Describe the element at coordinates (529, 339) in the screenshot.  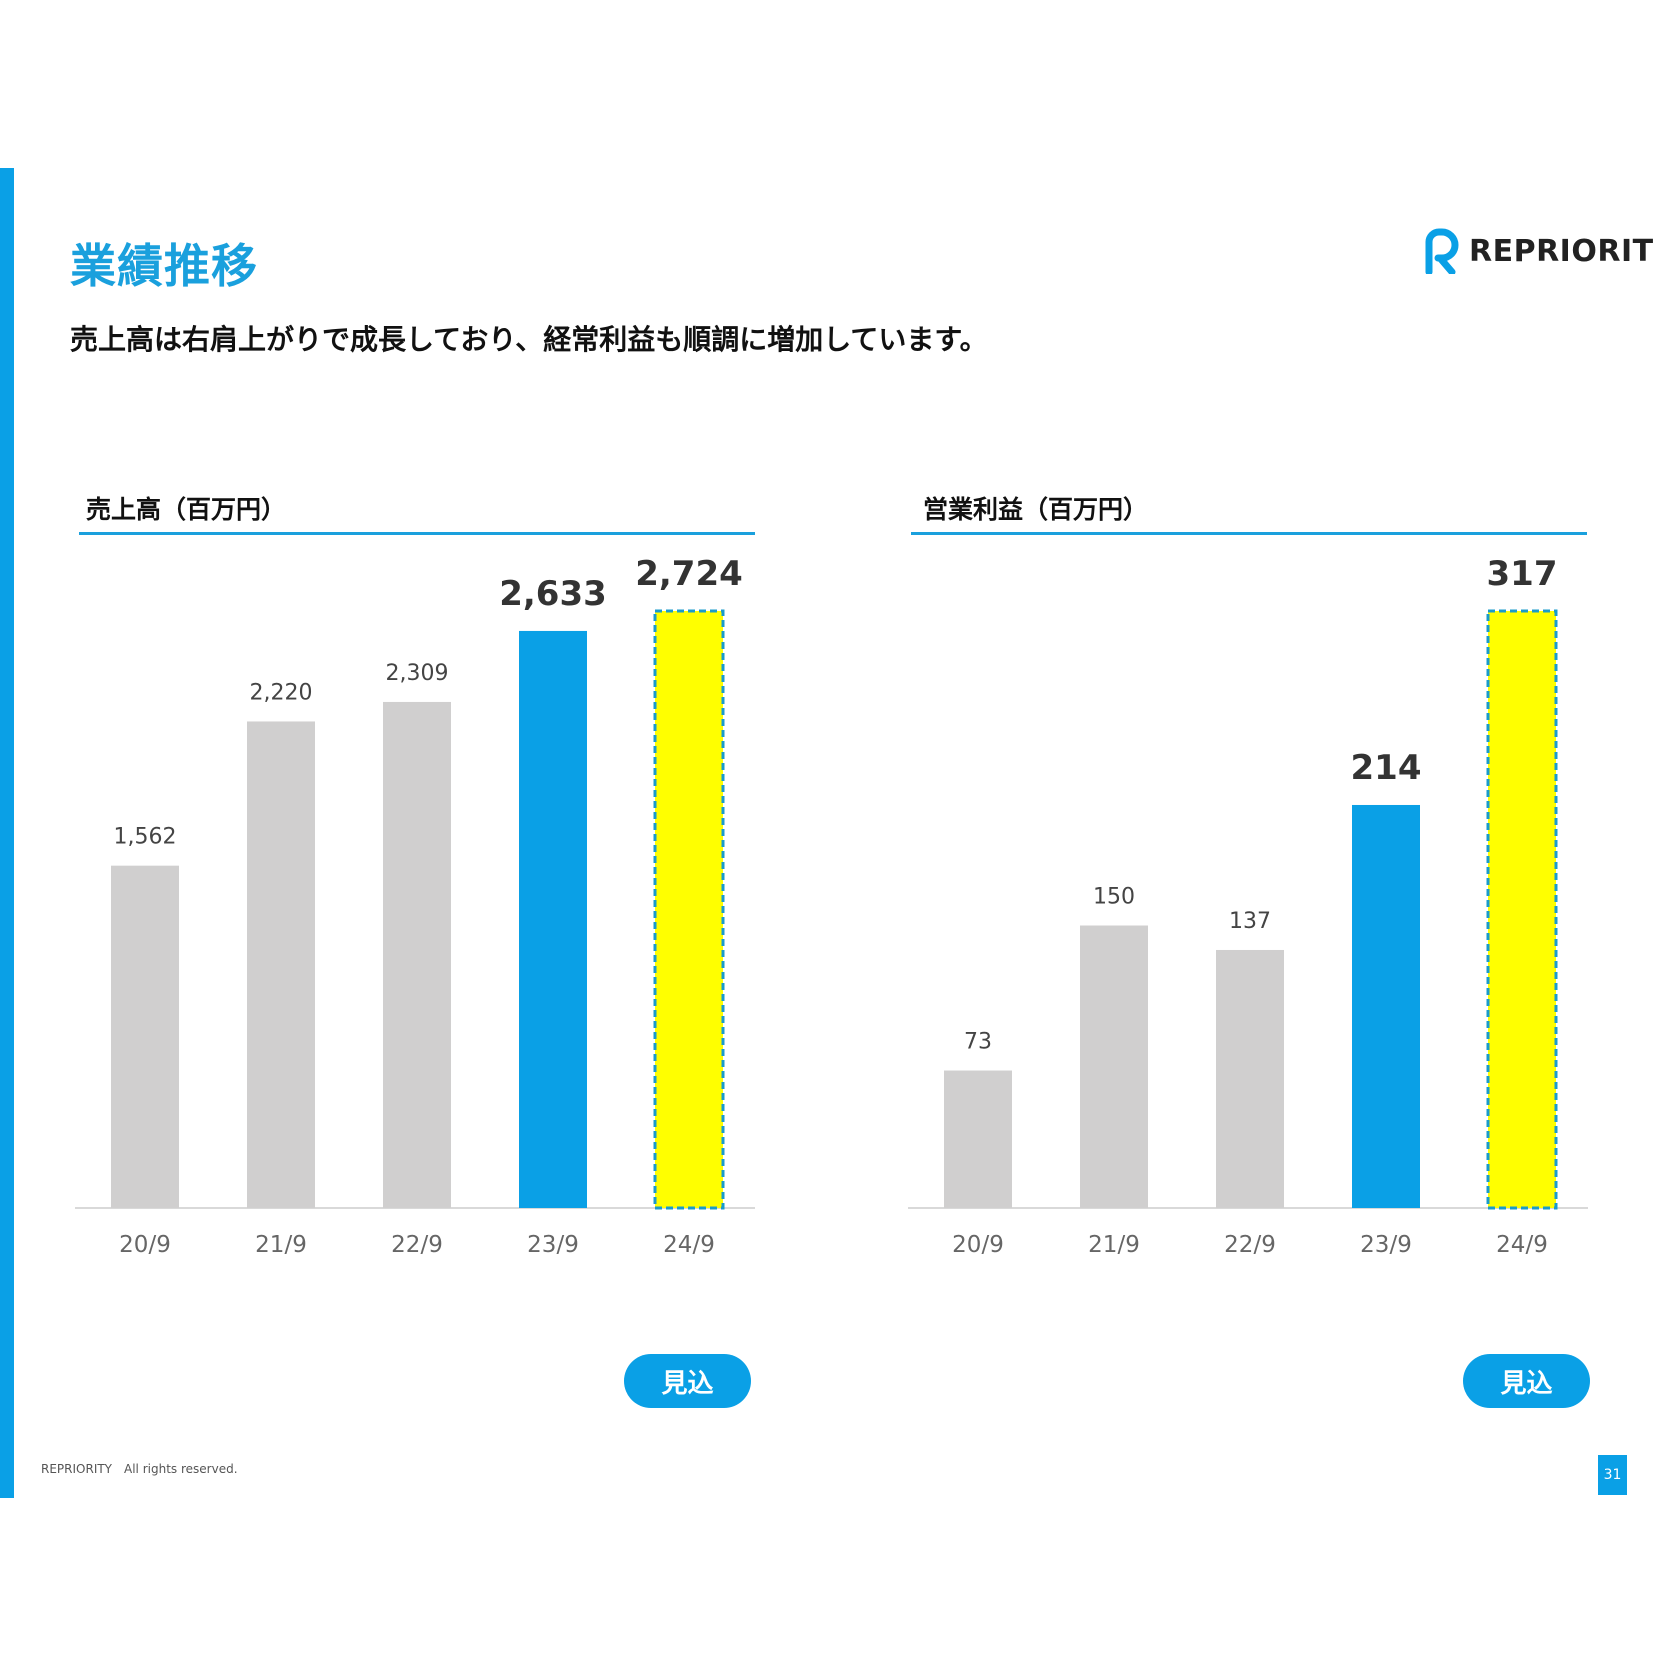
I see `slide-subtitle: 売上高は右肩上がりで成長しており、経常利益も順調に増加しています。` at that location.